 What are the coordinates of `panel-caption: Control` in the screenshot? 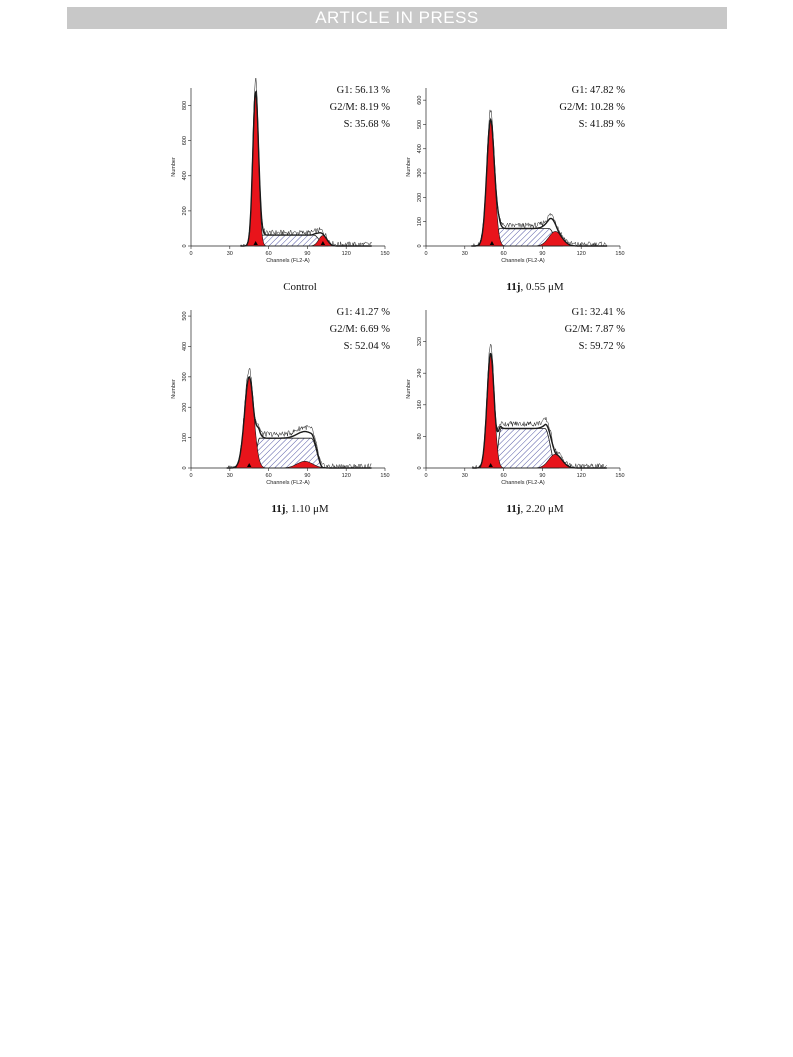 It's located at (300, 287).